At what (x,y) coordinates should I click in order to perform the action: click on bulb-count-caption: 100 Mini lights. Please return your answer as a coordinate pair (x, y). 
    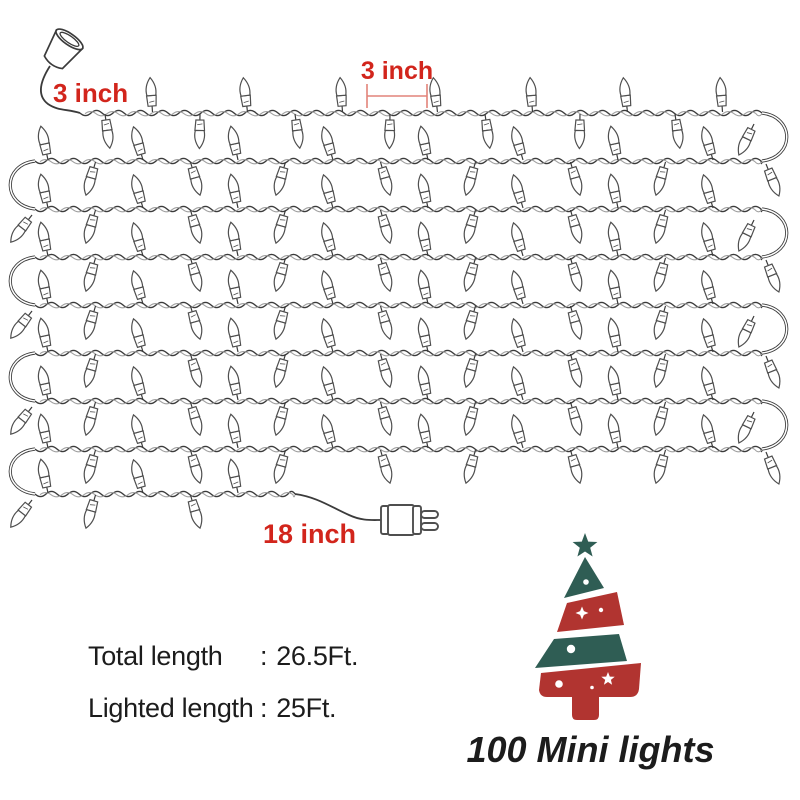
    Looking at the image, I should click on (590, 749).